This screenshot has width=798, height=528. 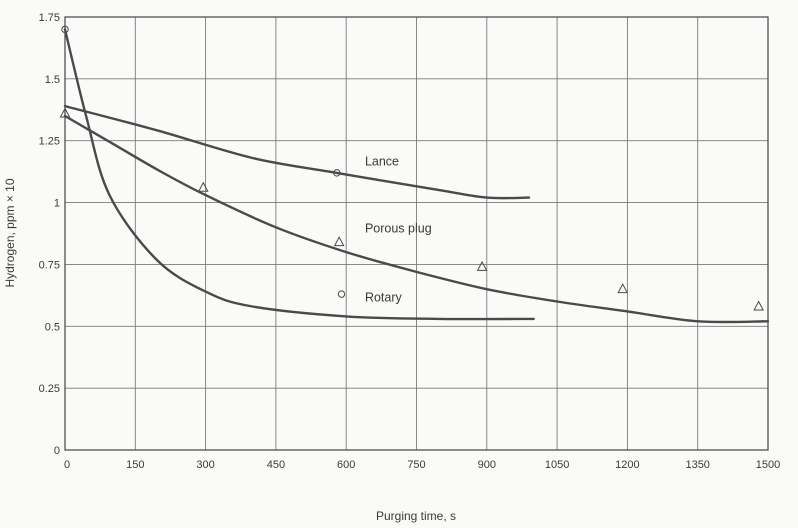 I want to click on y-tick-label: 1.5, so click(x=52, y=80).